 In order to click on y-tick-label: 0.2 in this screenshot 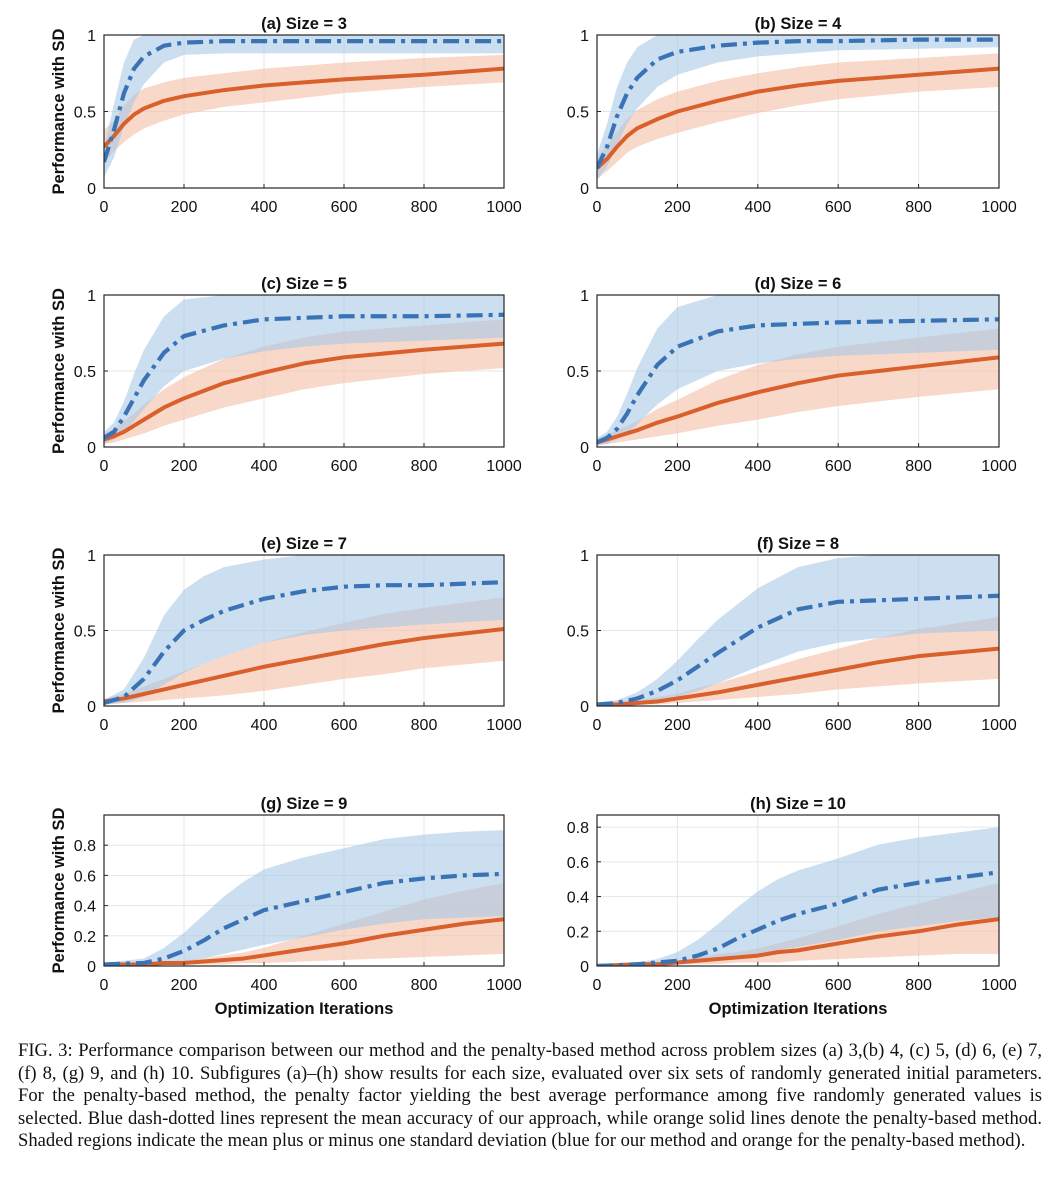, I will do `click(578, 932)`.